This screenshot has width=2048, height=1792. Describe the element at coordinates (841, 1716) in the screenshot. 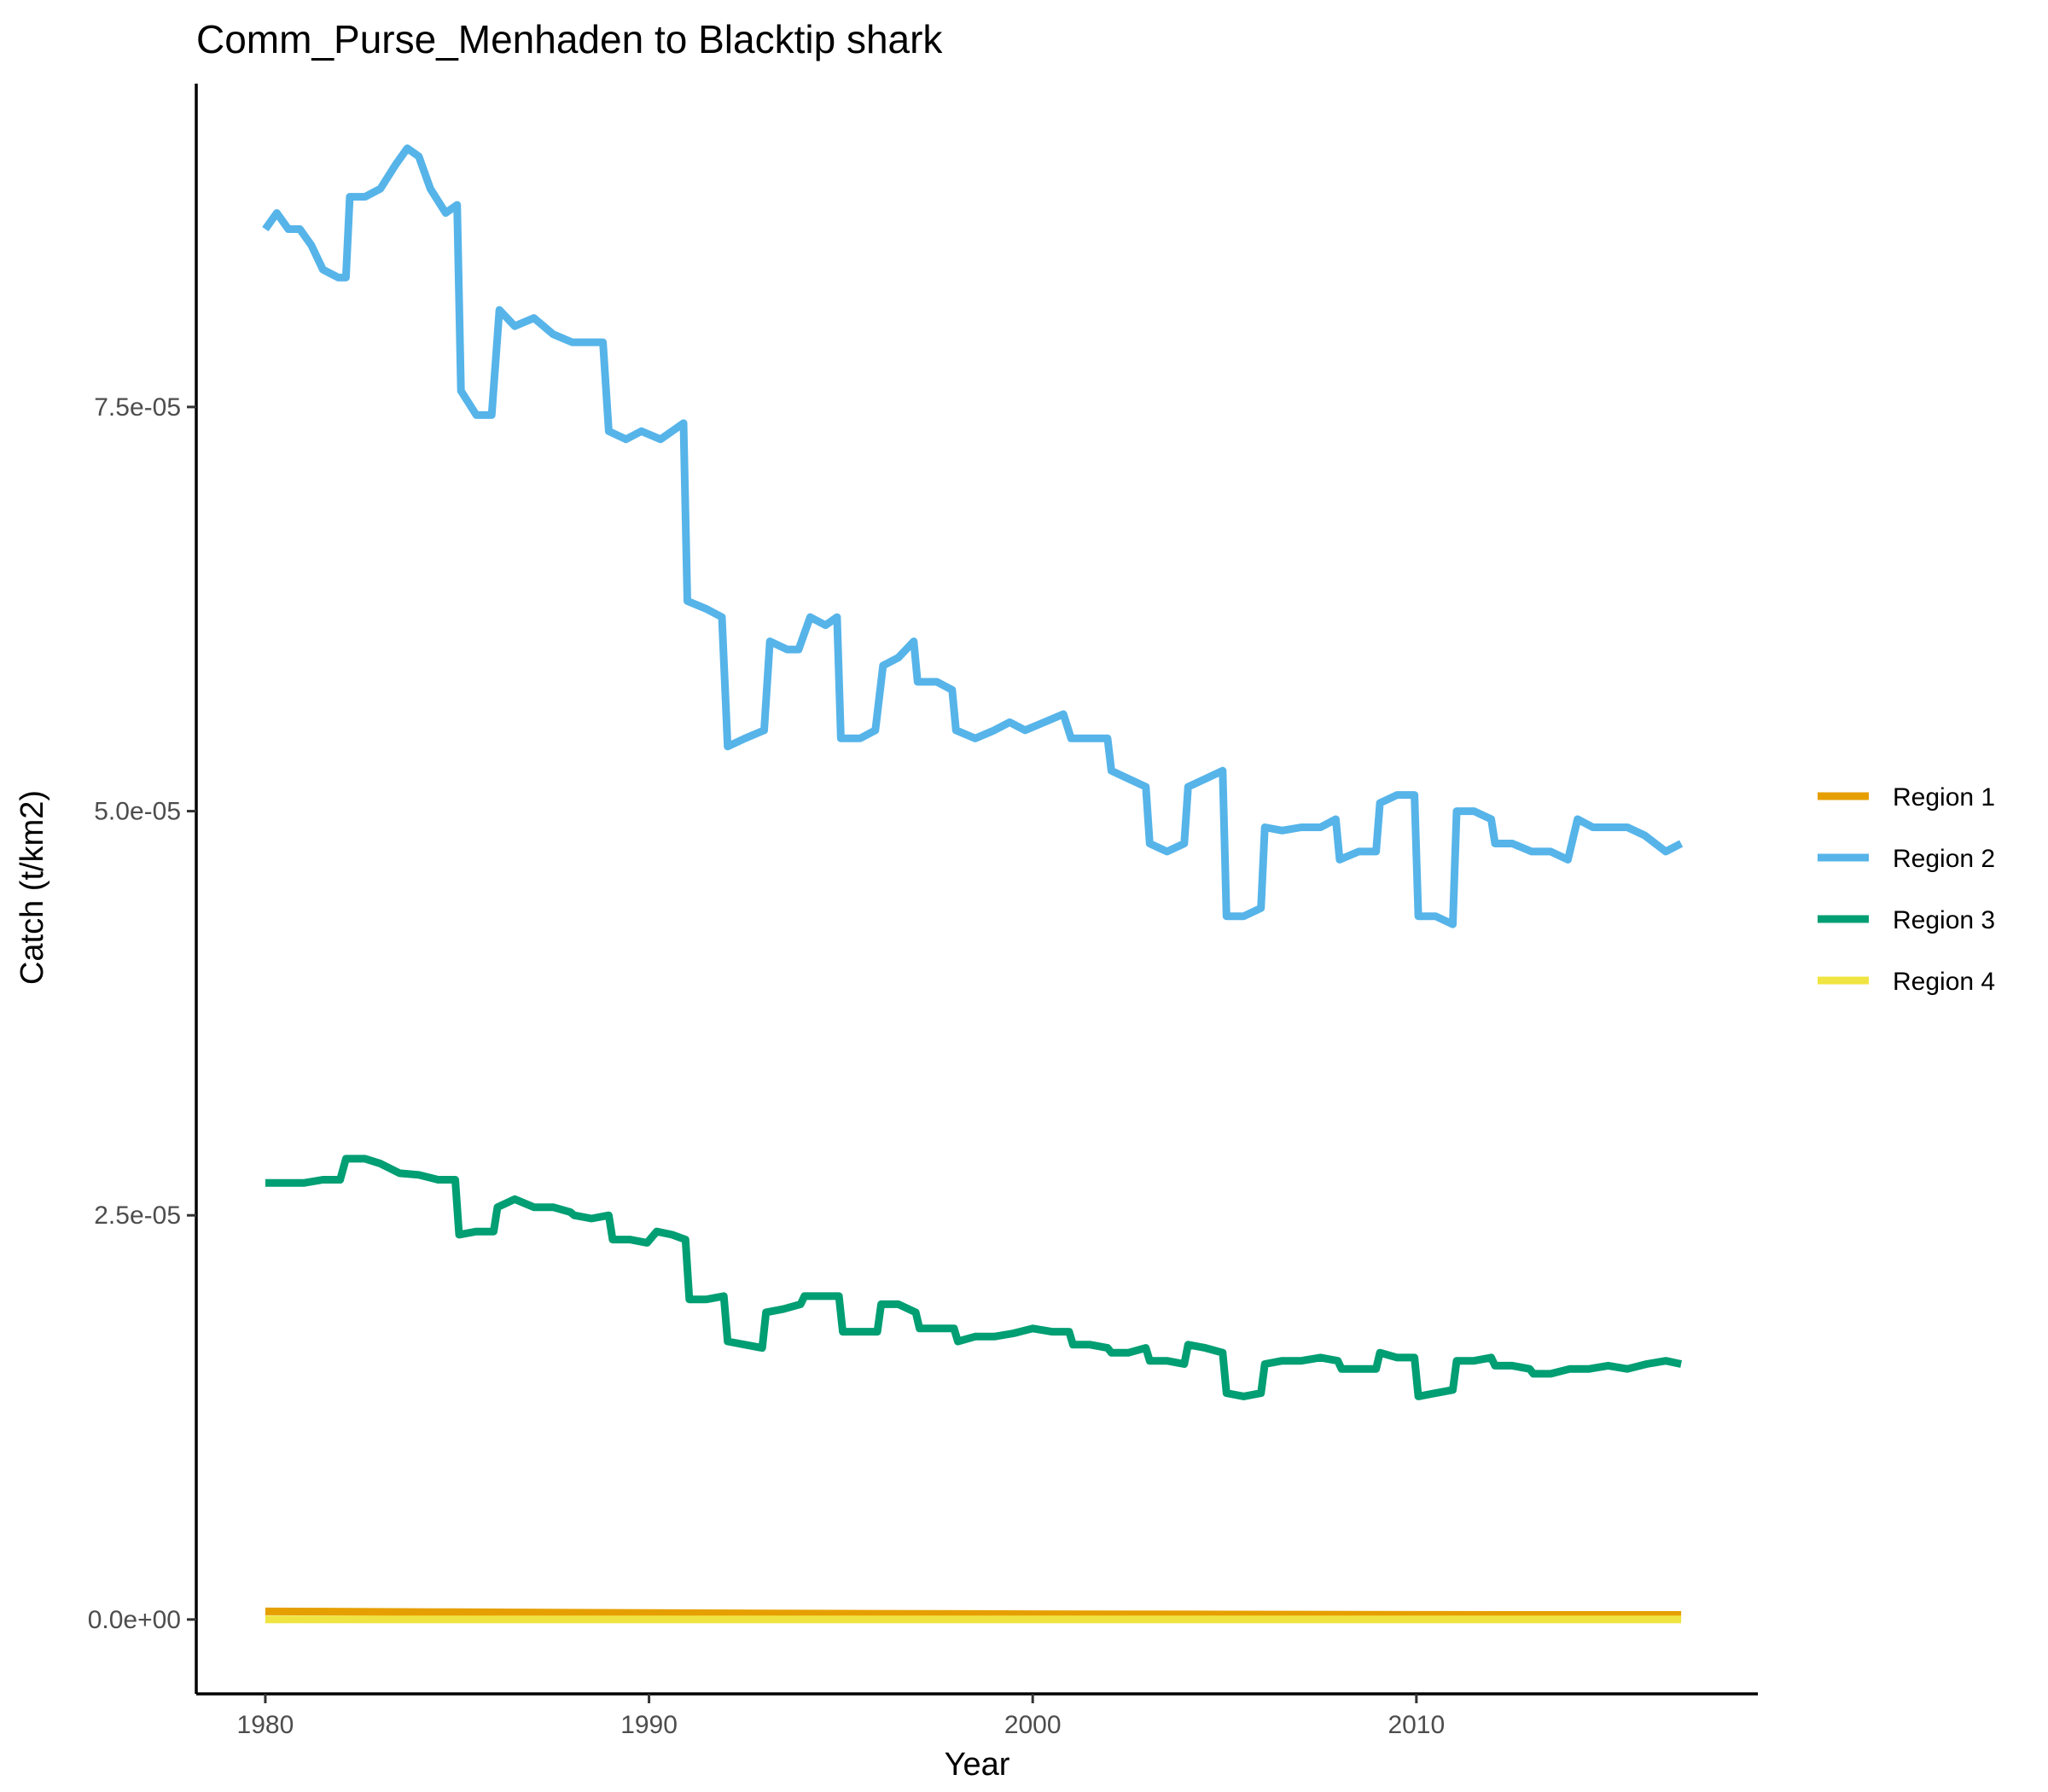

I see `x-axis-ticks: 1980 1990 2000 2010` at that location.